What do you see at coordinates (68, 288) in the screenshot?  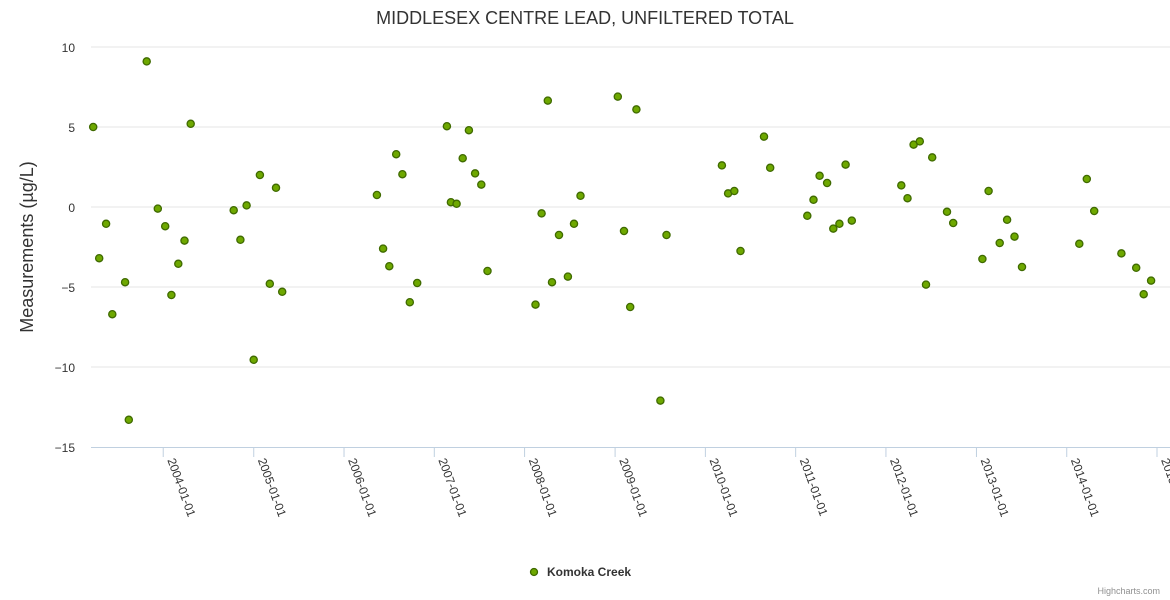 I see `y-tick-label: −5` at bounding box center [68, 288].